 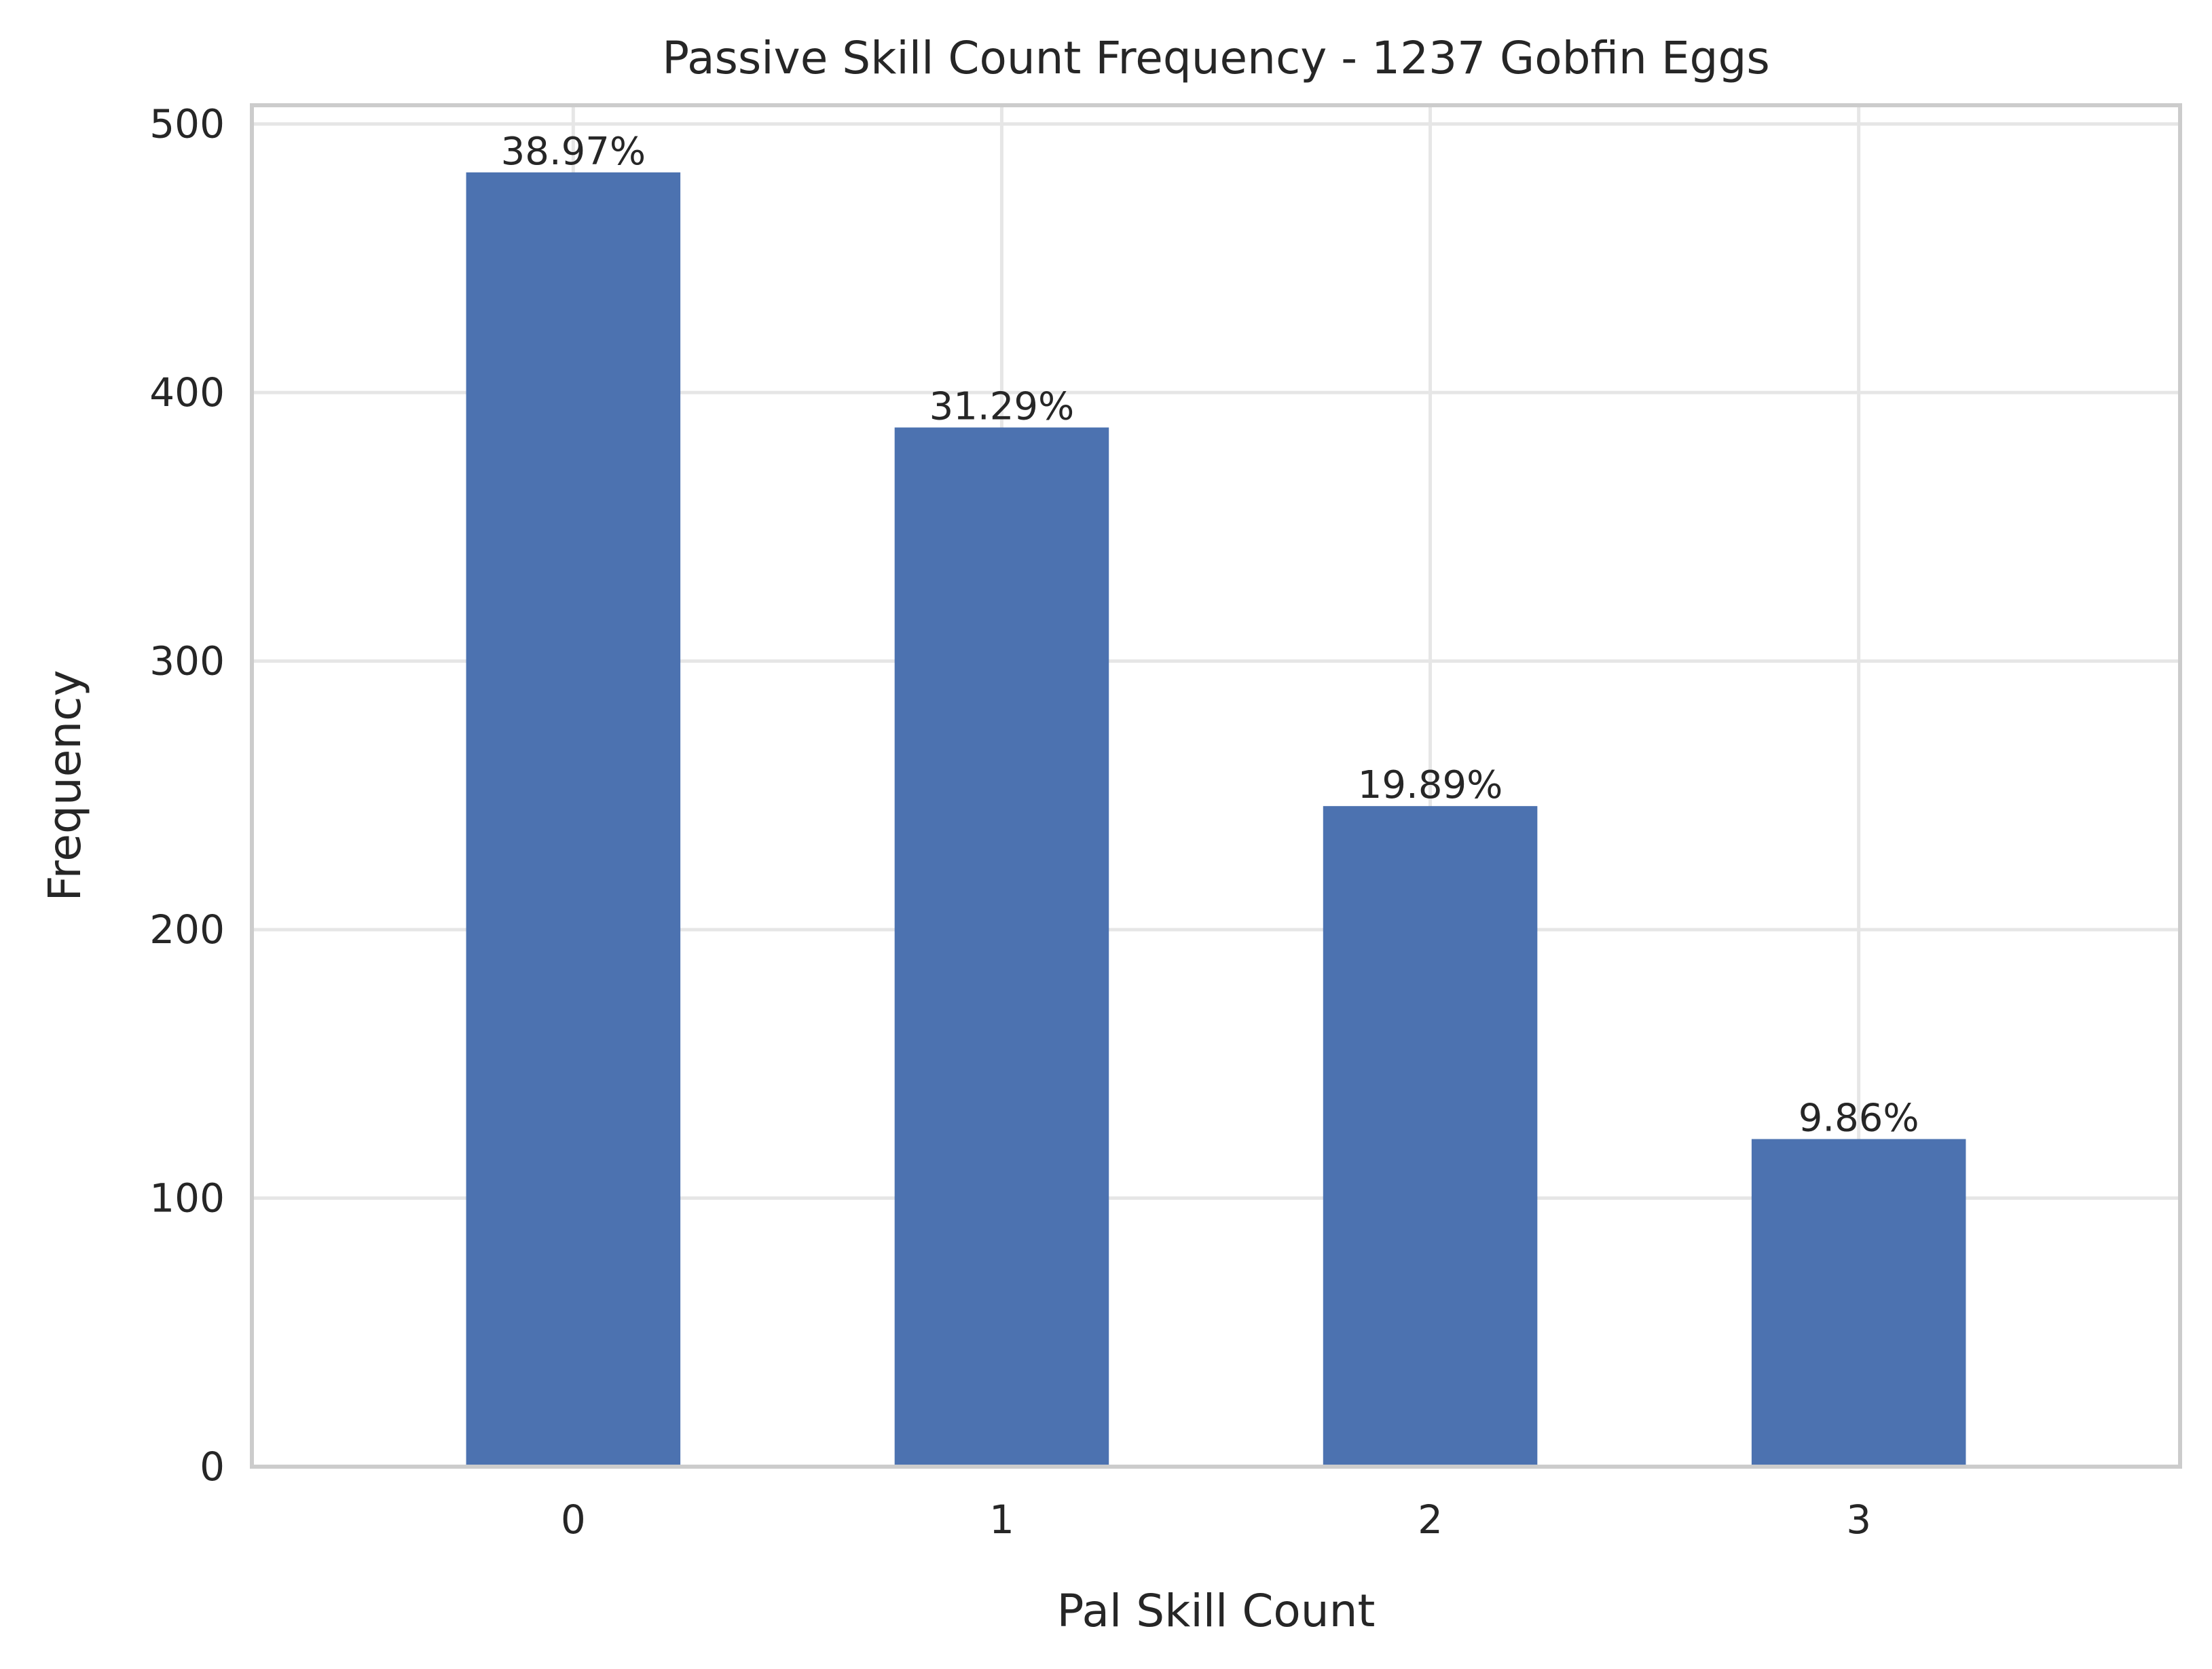 What do you see at coordinates (187, 795) in the screenshot?
I see `y-tick-labels: 0 100 200 300 400 500` at bounding box center [187, 795].